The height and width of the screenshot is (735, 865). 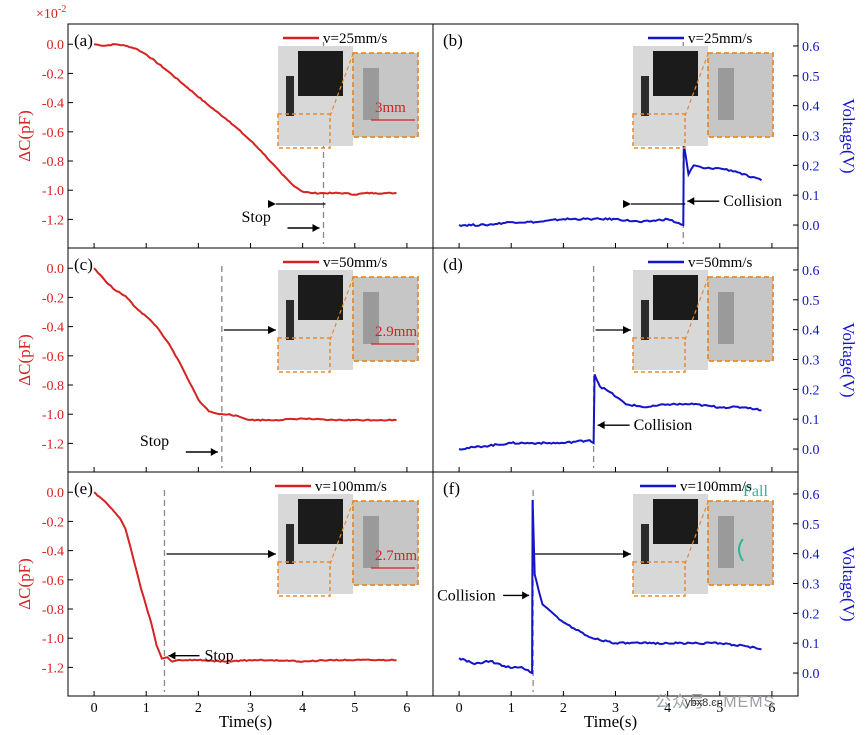 What do you see at coordinates (53, 104) in the screenshot?
I see `y-tick-label-a: -0.4` at bounding box center [53, 104].